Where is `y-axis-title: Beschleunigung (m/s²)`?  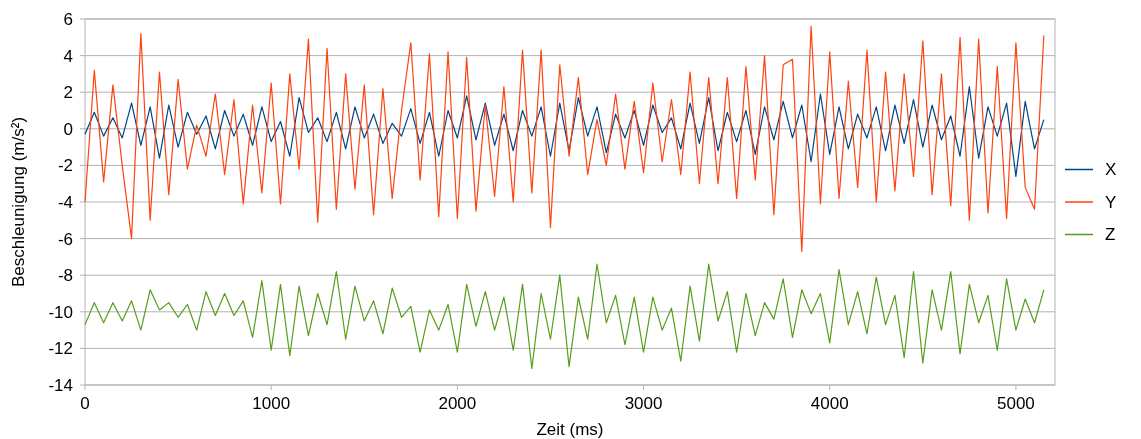 y-axis-title: Beschleunigung (m/s²) is located at coordinates (18, 202).